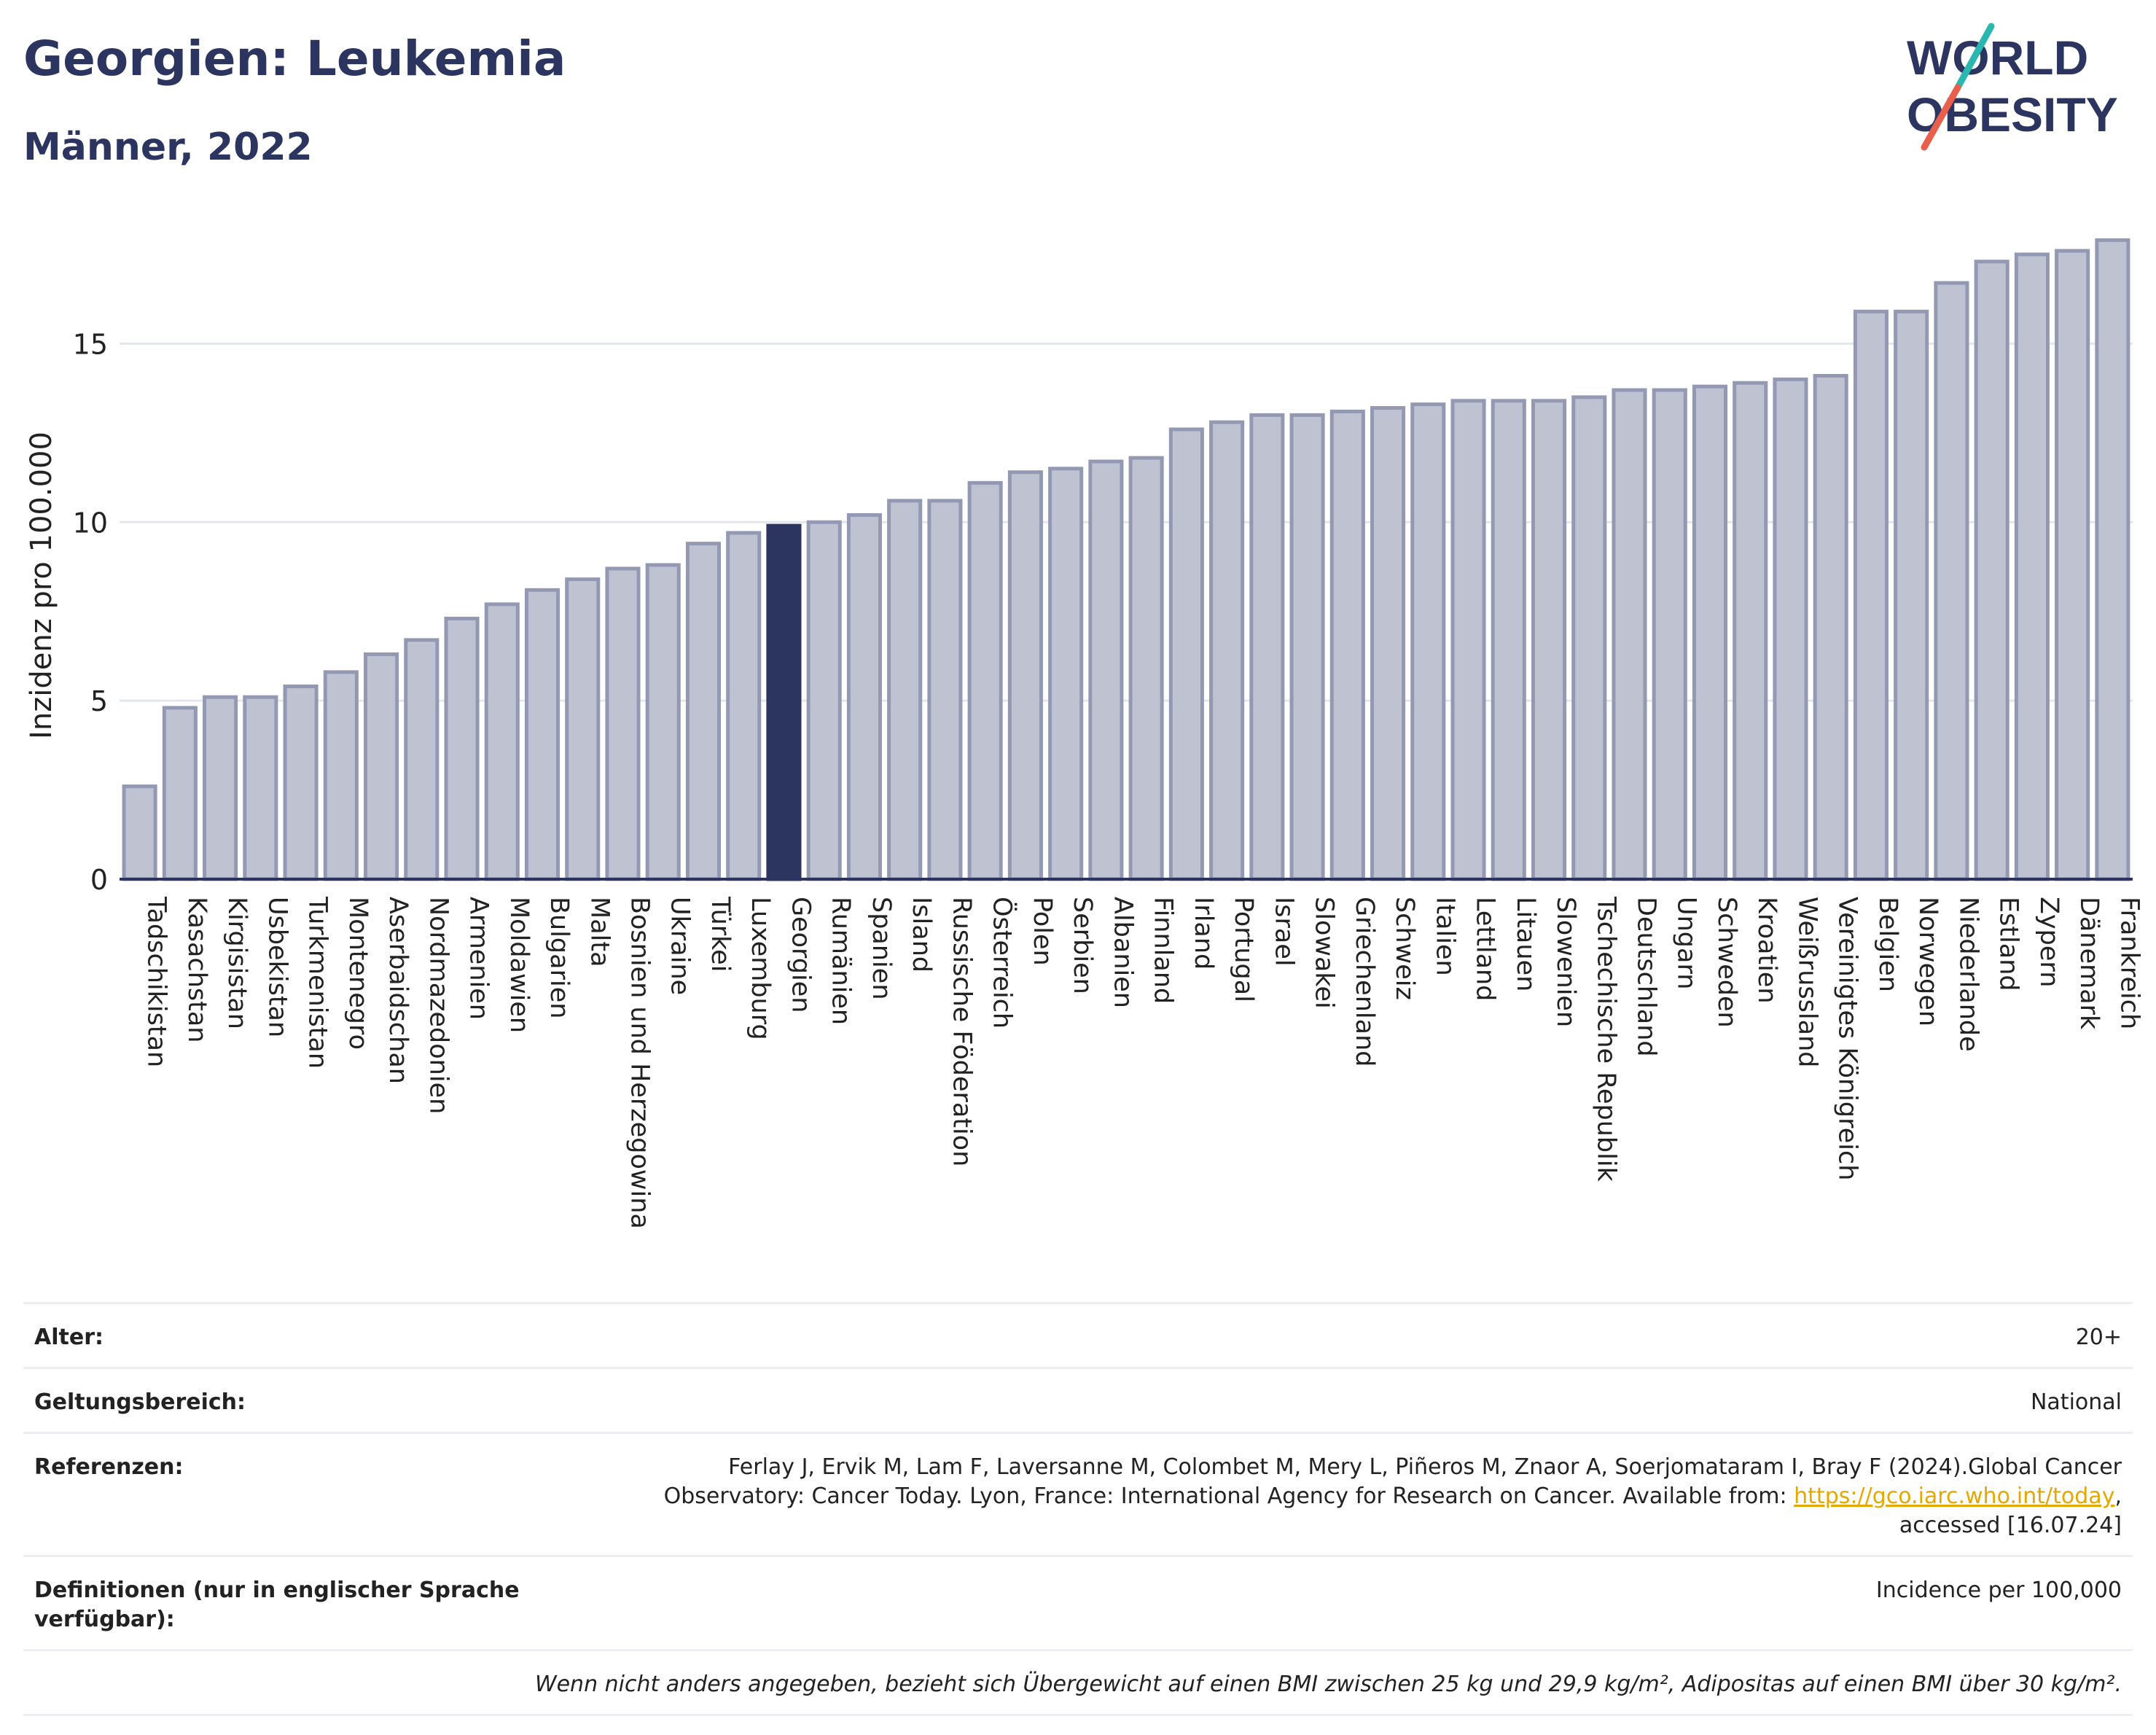 The height and width of the screenshot is (1735, 2156). What do you see at coordinates (1244, 949) in the screenshot?
I see `x-tick-label: Portugal` at bounding box center [1244, 949].